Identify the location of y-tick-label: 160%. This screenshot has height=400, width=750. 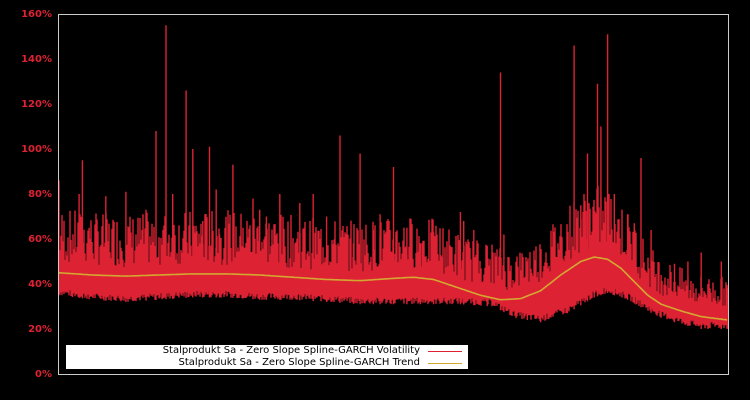
(36, 14).